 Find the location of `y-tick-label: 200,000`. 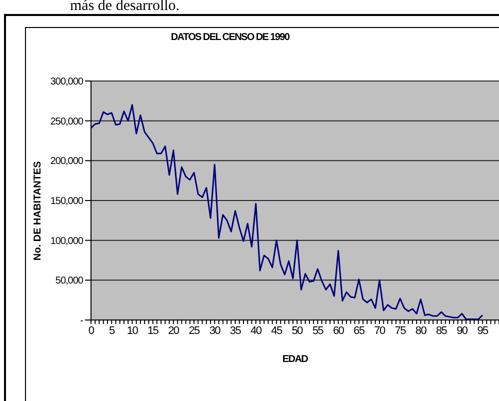

y-tick-label: 200,000 is located at coordinates (67, 162).